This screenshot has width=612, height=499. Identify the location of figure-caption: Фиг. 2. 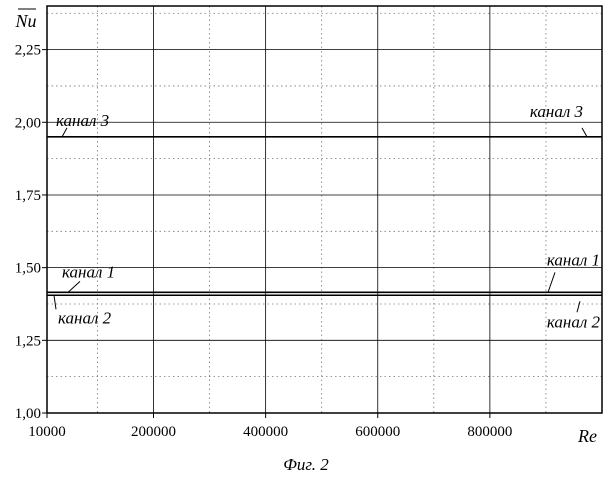
(306, 464).